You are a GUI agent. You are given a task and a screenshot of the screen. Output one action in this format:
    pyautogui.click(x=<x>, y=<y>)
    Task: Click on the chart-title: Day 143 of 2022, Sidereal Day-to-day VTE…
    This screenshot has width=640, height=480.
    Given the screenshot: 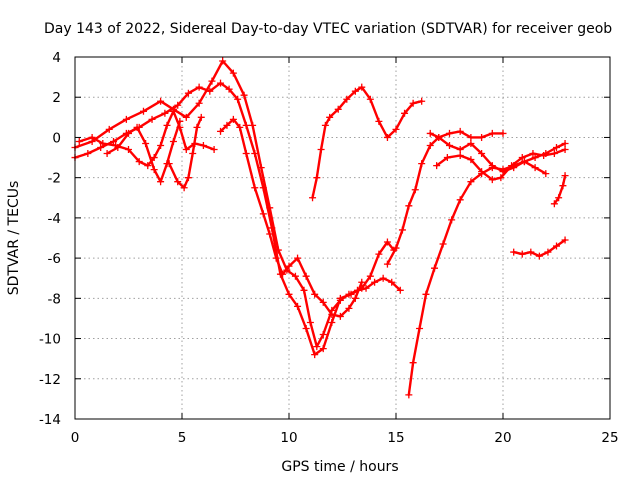 What is the action you would take?
    pyautogui.click(x=328, y=29)
    